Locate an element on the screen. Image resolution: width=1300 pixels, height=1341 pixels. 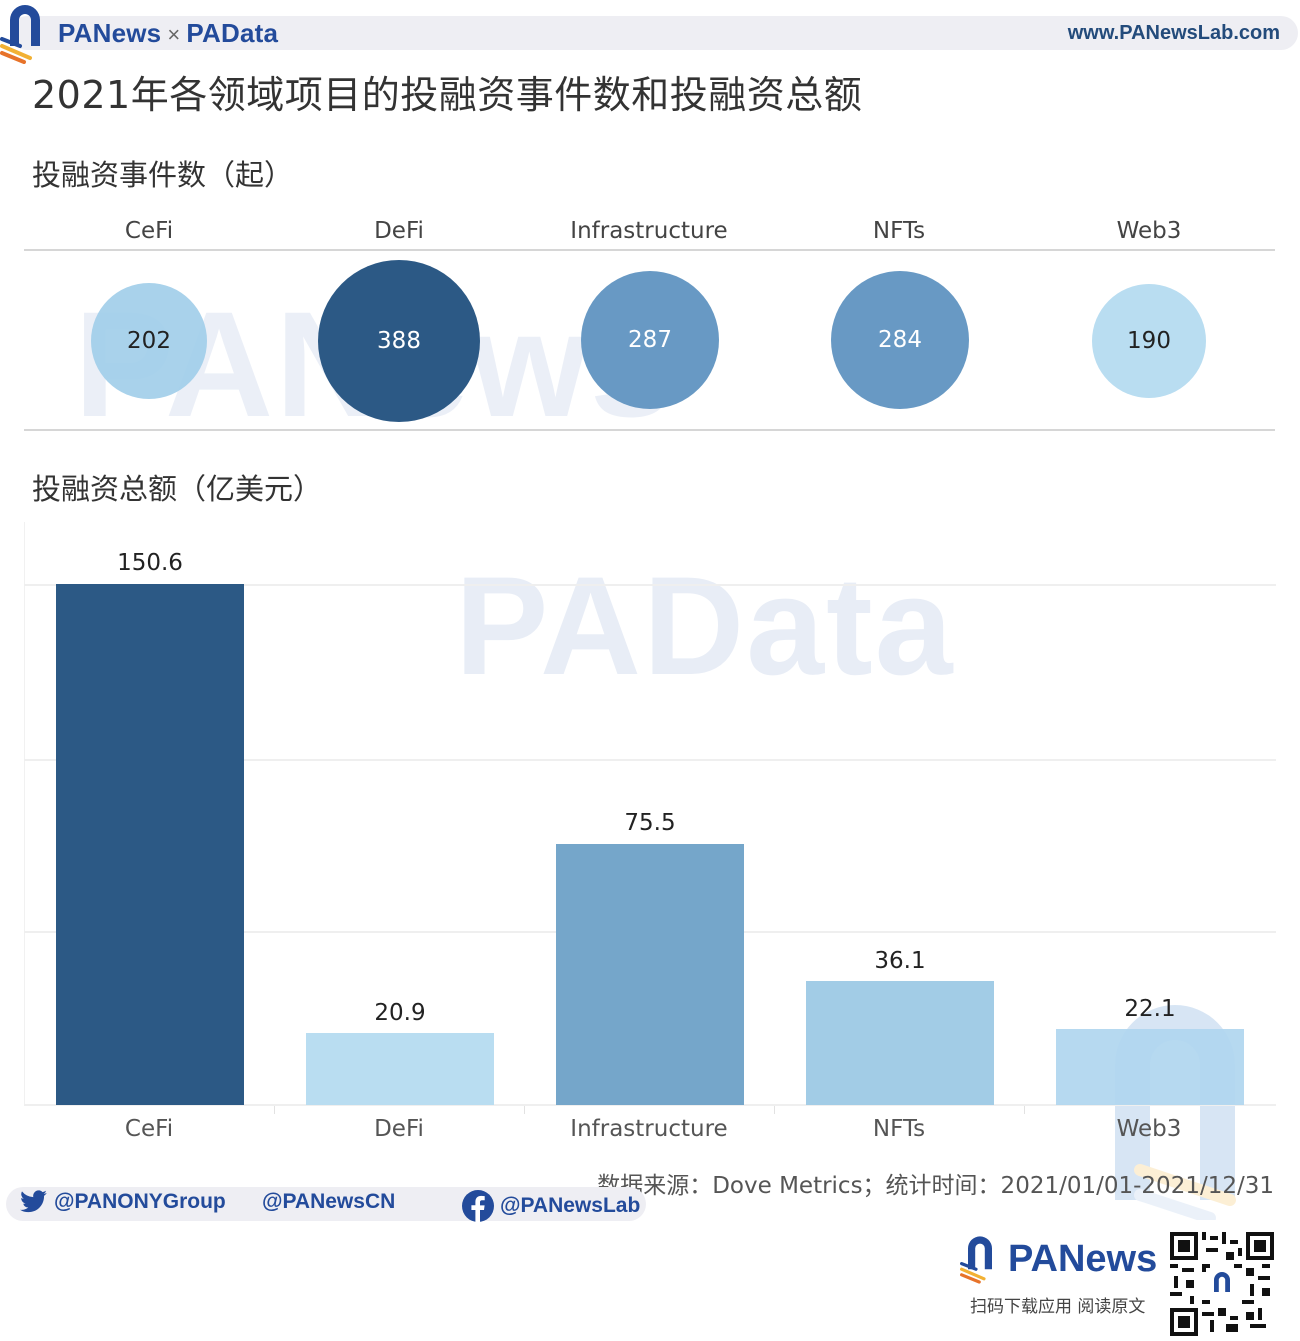
brand-panews: PANews is located at coordinates (110, 33).